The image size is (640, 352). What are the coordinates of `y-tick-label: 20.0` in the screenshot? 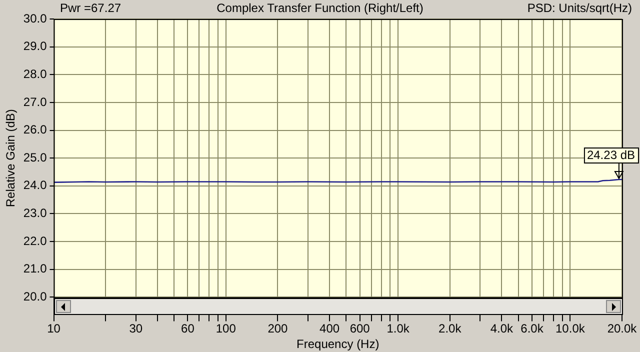 It's located at (35, 297).